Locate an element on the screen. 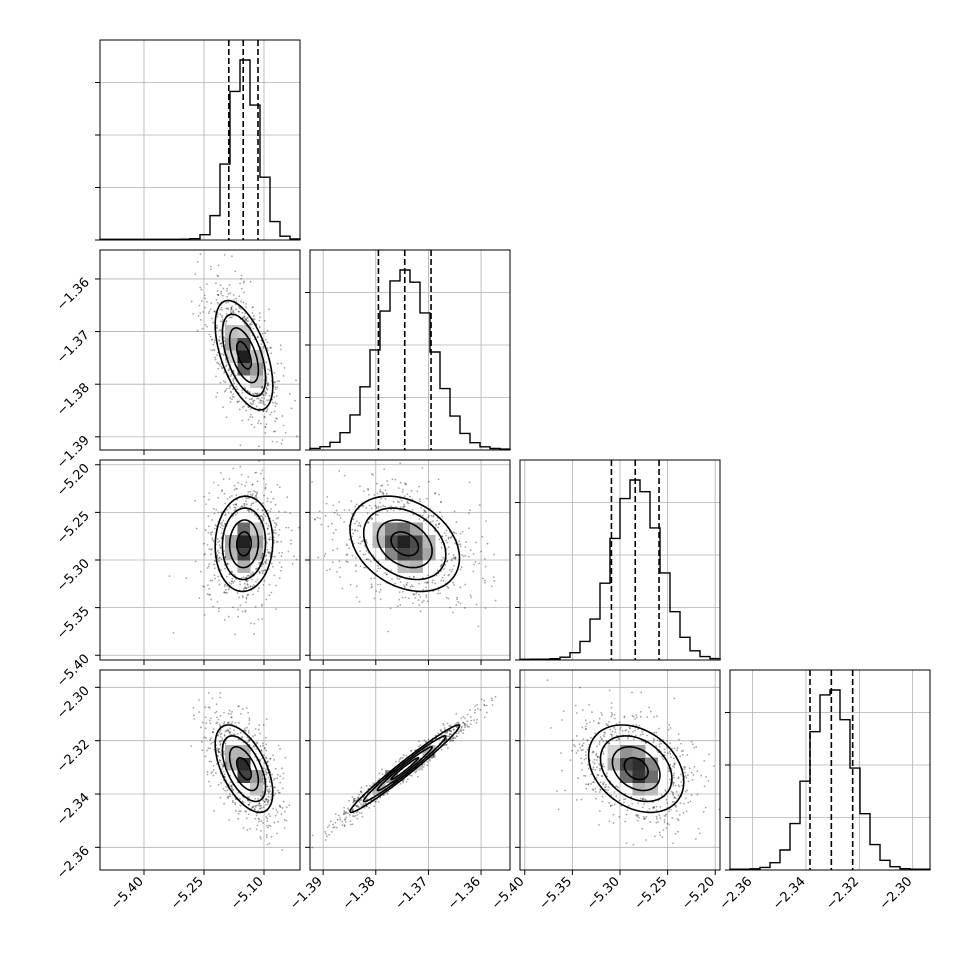 The height and width of the screenshot is (970, 970). density-cell is located at coordinates (404, 554).